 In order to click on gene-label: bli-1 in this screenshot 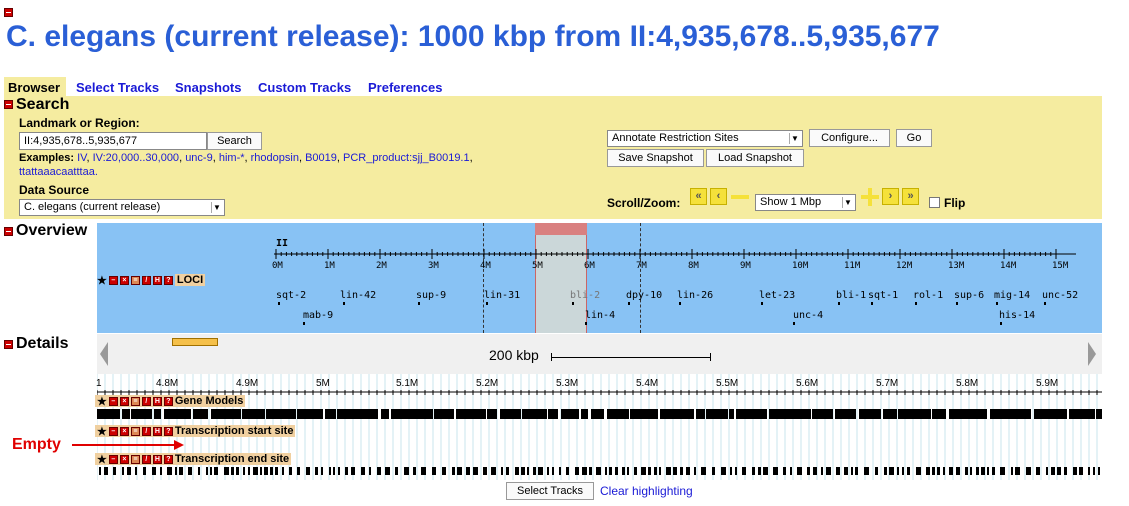, I will do `click(851, 295)`.